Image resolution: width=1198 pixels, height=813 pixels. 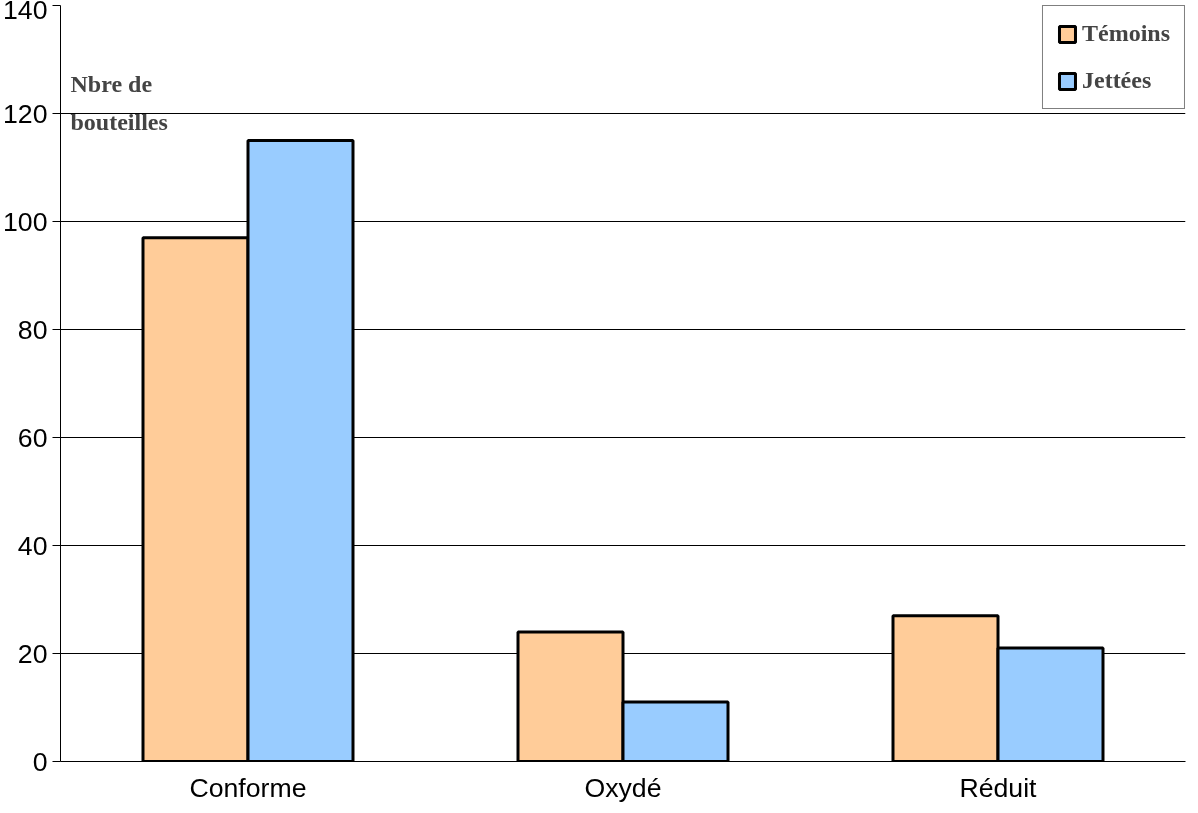 I want to click on y-tick-label: 120, so click(x=25, y=113).